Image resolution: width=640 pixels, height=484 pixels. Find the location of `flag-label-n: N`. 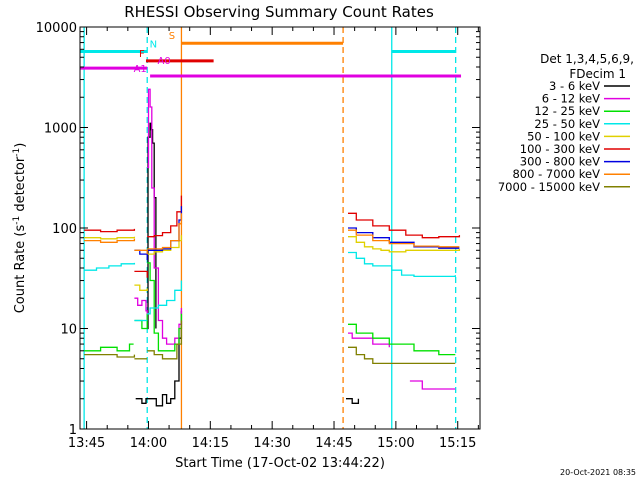

flag-label-n: N is located at coordinates (153, 45).